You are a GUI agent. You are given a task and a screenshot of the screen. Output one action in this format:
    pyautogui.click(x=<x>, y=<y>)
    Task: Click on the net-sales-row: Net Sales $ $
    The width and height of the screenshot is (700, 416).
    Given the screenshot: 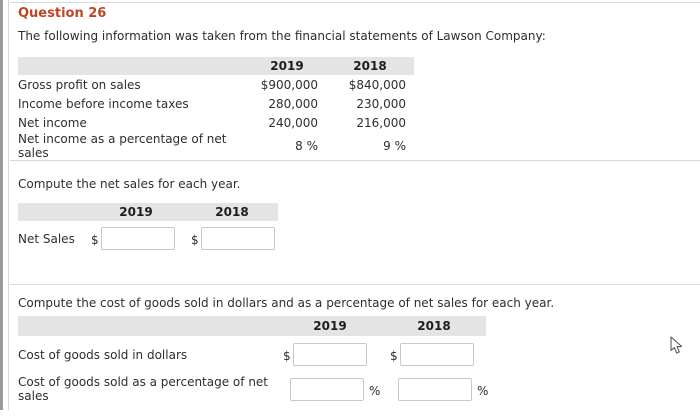 What is the action you would take?
    pyautogui.click(x=148, y=238)
    